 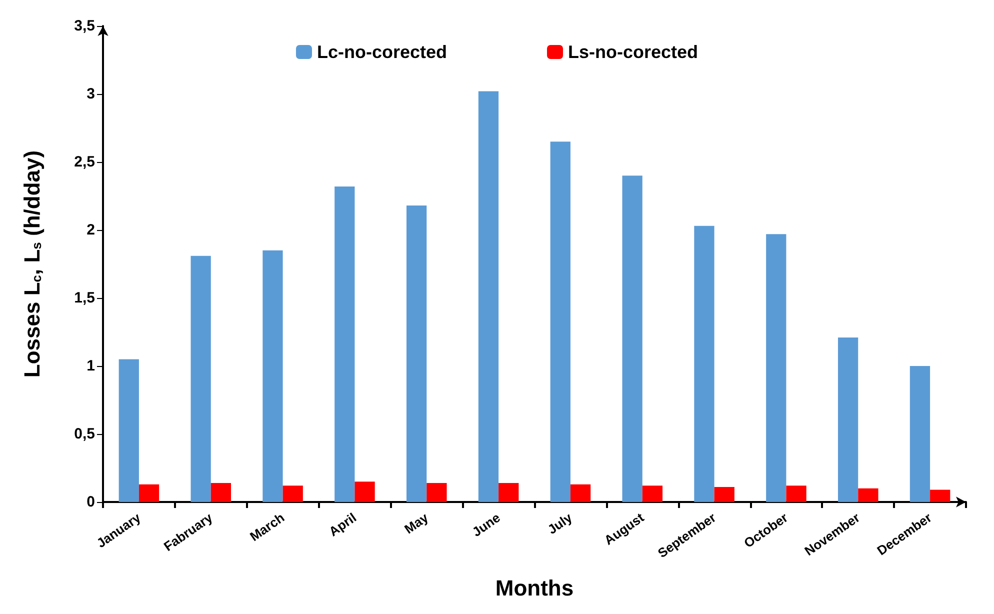 What do you see at coordinates (486, 525) in the screenshot?
I see `x-tick-label: June` at bounding box center [486, 525].